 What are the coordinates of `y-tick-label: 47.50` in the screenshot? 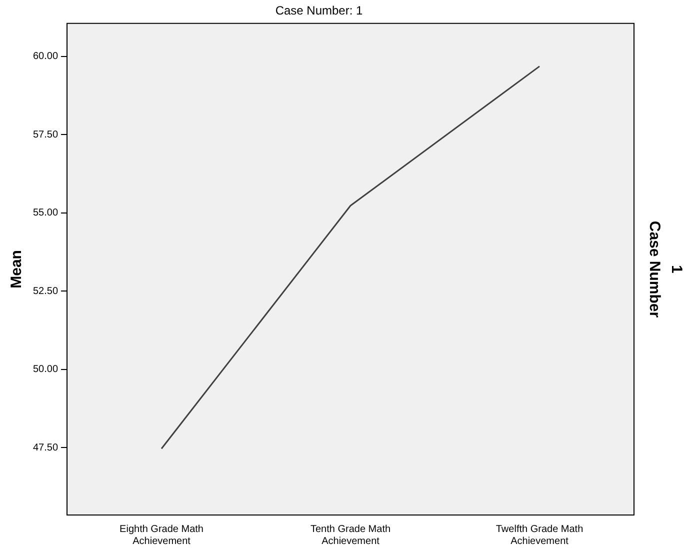 It's located at (45, 448).